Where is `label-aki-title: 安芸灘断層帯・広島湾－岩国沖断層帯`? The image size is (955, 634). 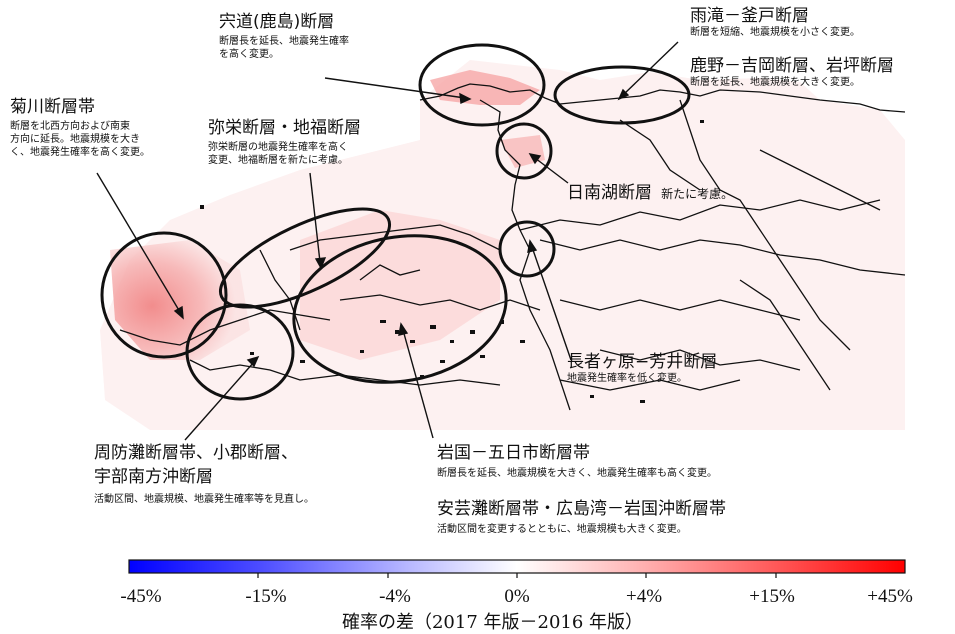
label-aki-title: 安芸灘断層帯・広島湾－岩国沖断層帯 is located at coordinates (581, 509).